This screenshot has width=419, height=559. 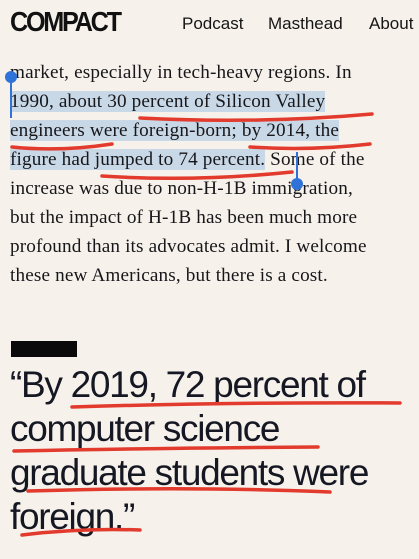 I want to click on site-header: COMPACT Podcast Masthead About, so click(x=209, y=24).